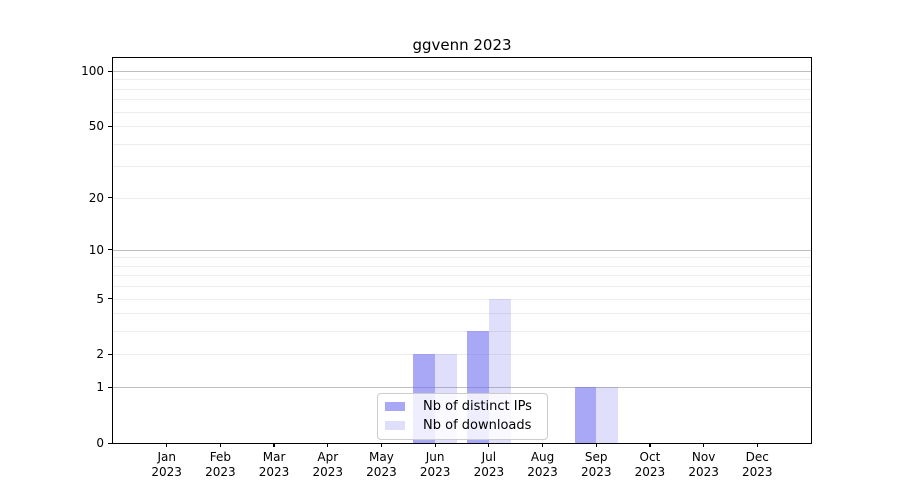 This screenshot has height=500, width=900. Describe the element at coordinates (542, 464) in the screenshot. I see `x-tick-label-aug: Aug 2023` at that location.